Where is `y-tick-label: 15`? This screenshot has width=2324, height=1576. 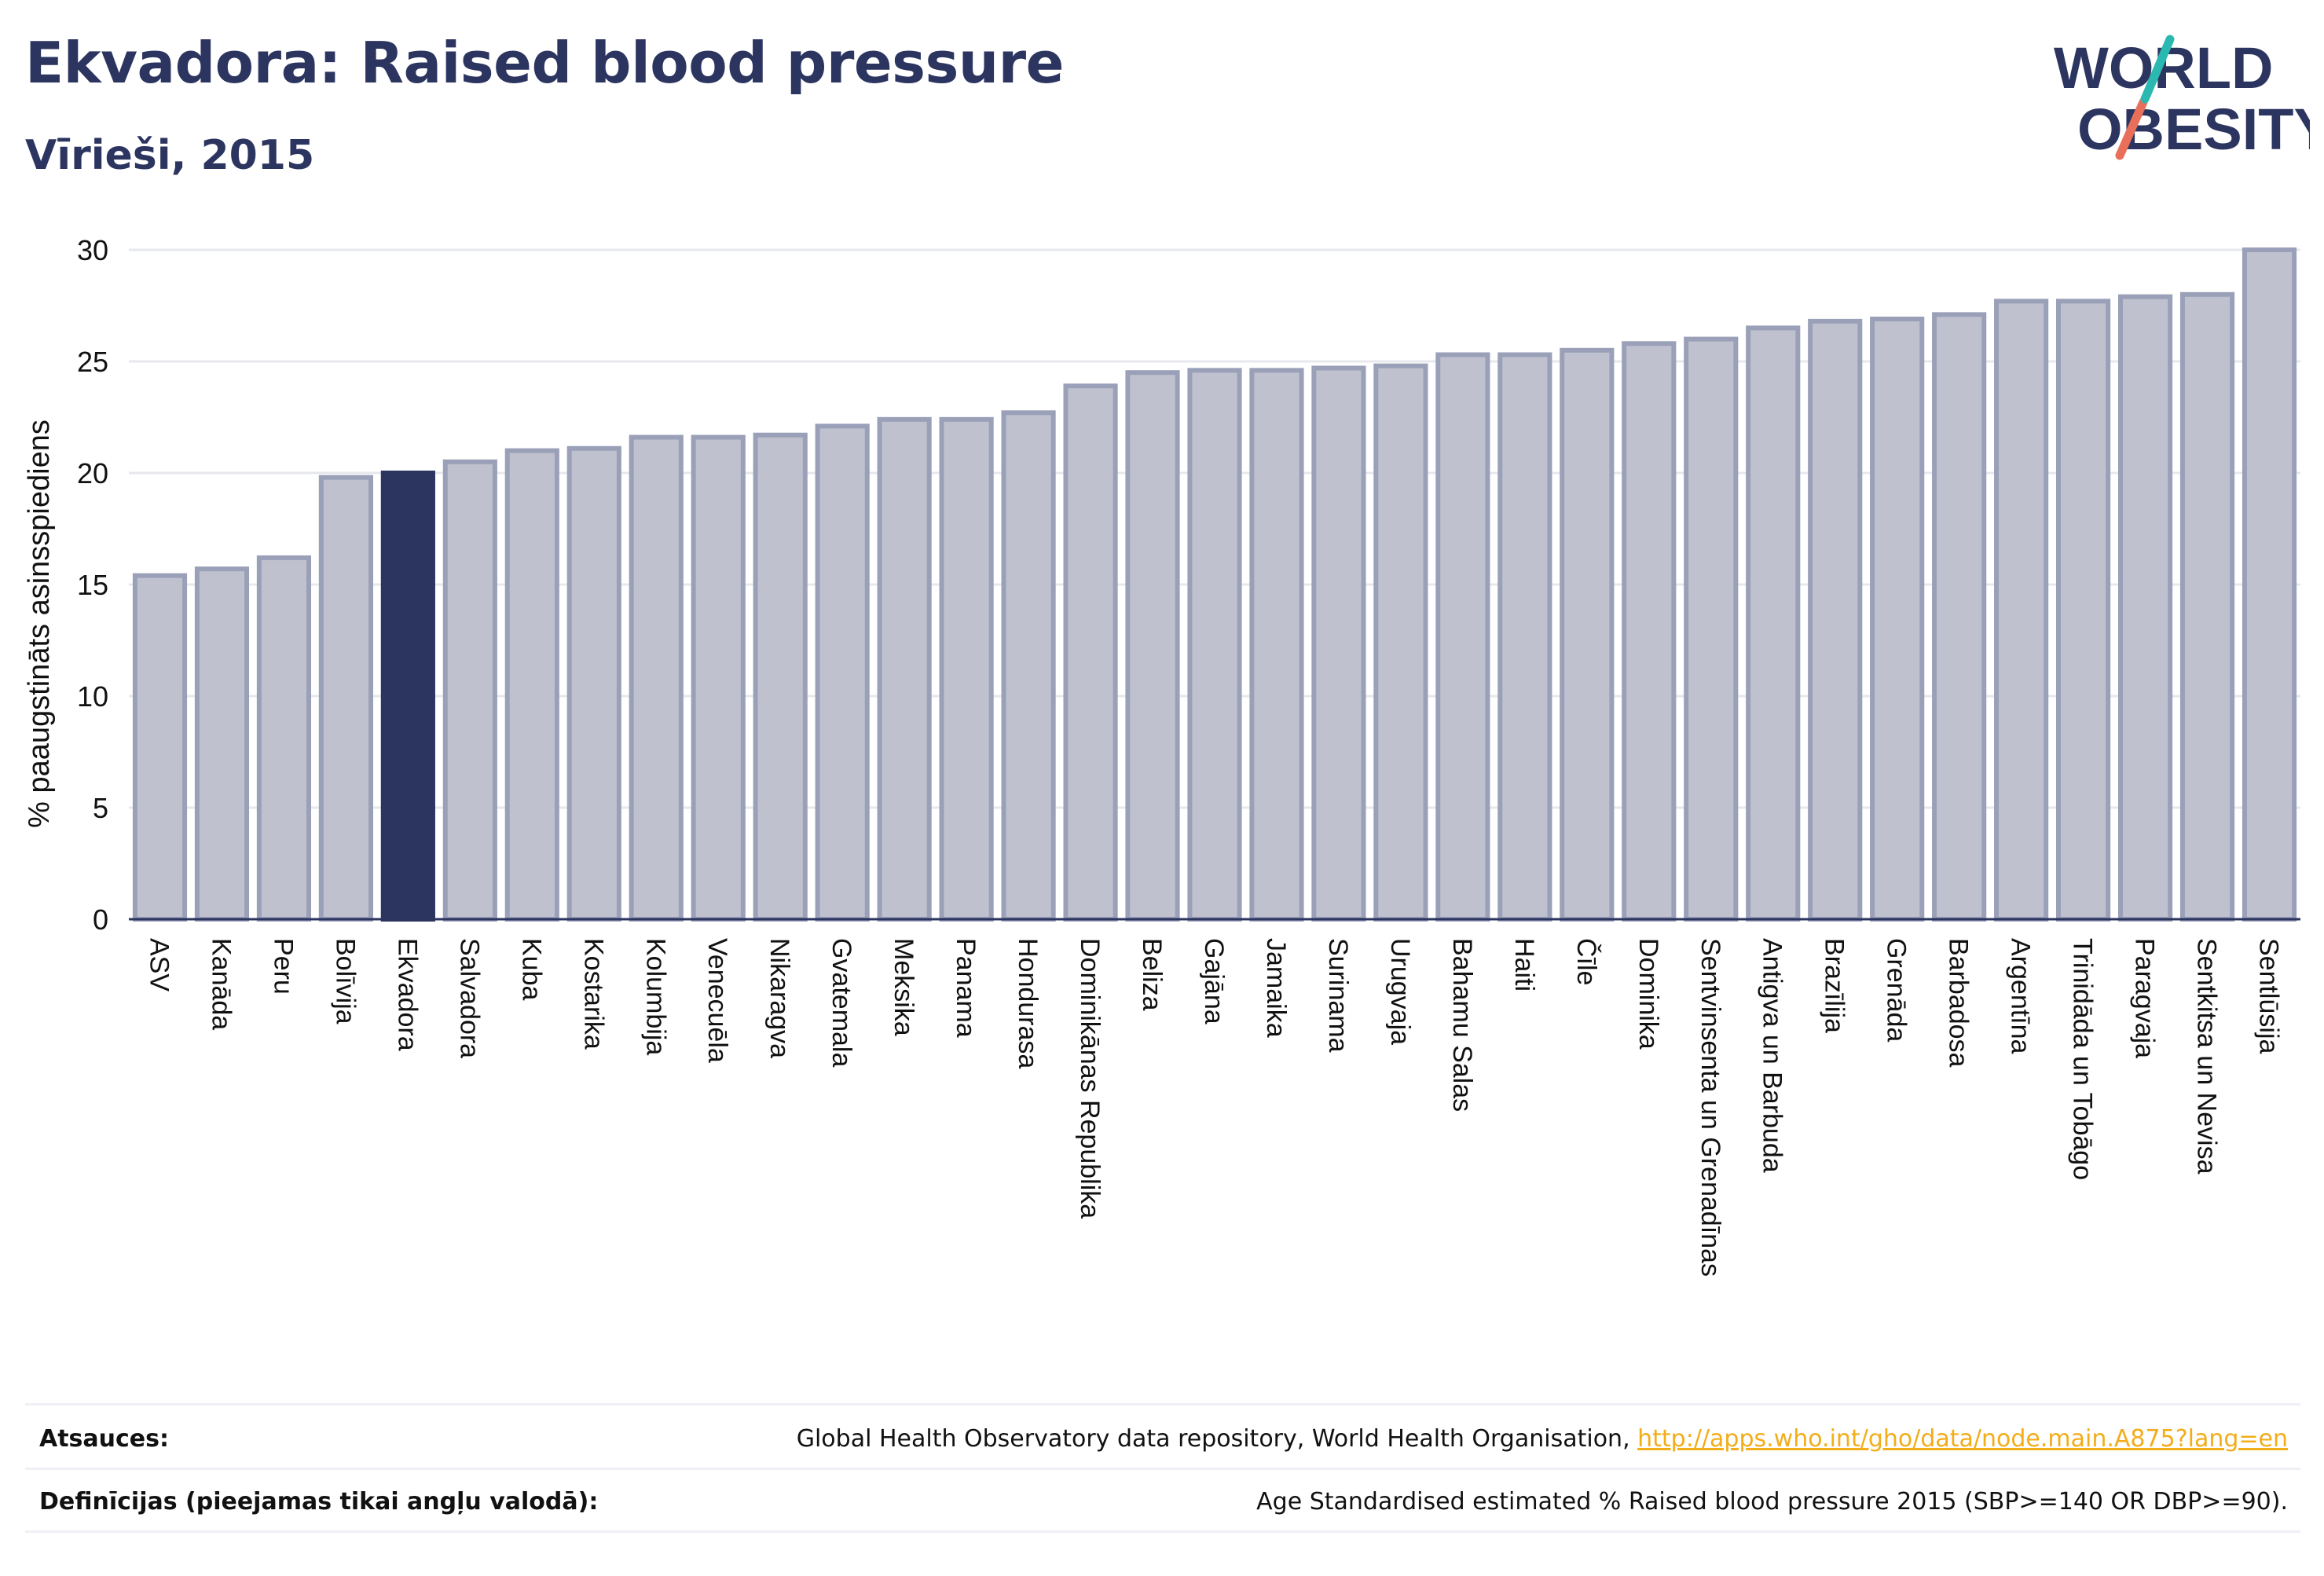
y-tick-label: 15 is located at coordinates (92, 585).